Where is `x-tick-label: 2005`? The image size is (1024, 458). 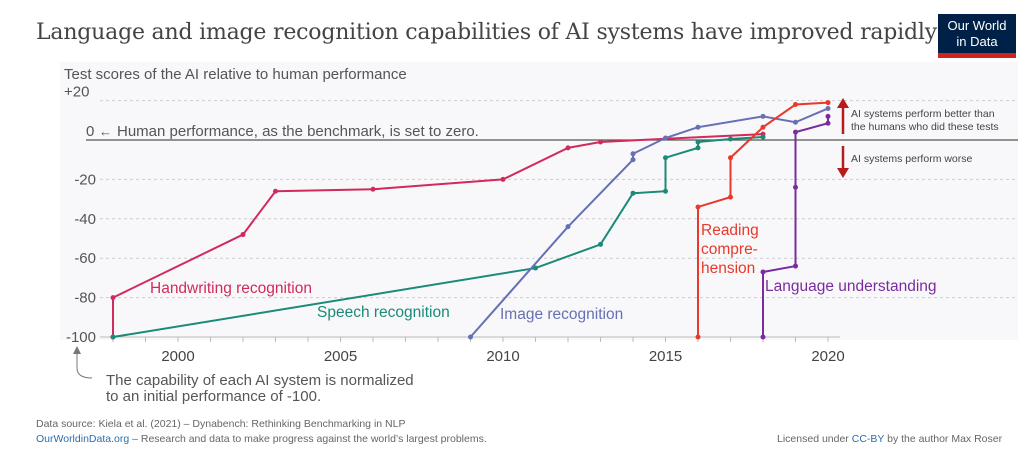
x-tick-label: 2005 is located at coordinates (340, 356).